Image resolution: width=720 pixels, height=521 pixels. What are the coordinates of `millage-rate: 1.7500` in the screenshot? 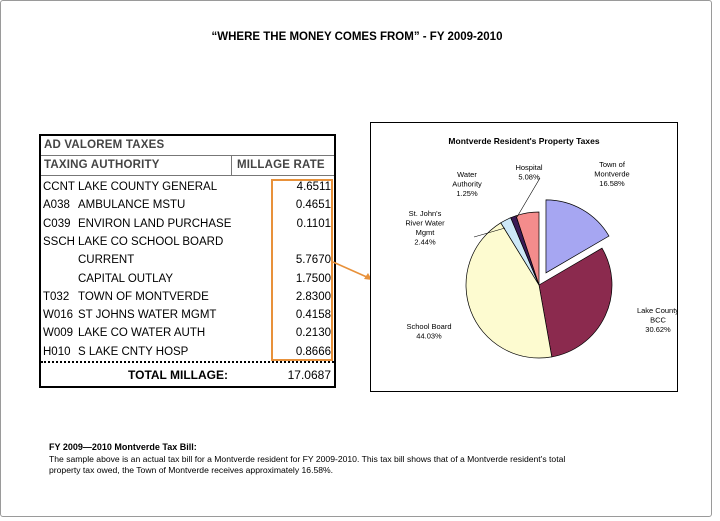 It's located at (313, 278).